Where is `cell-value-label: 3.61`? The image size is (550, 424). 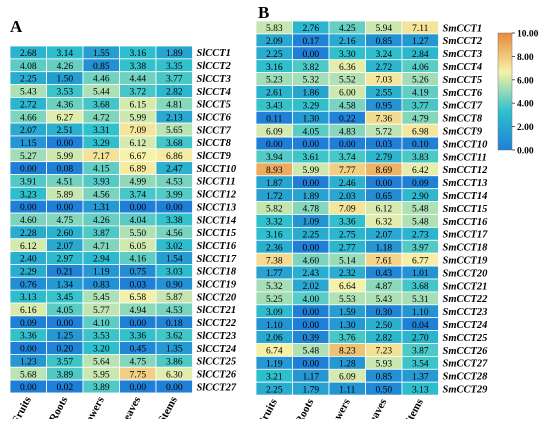 cell-value-label: 3.61 is located at coordinates (310, 158).